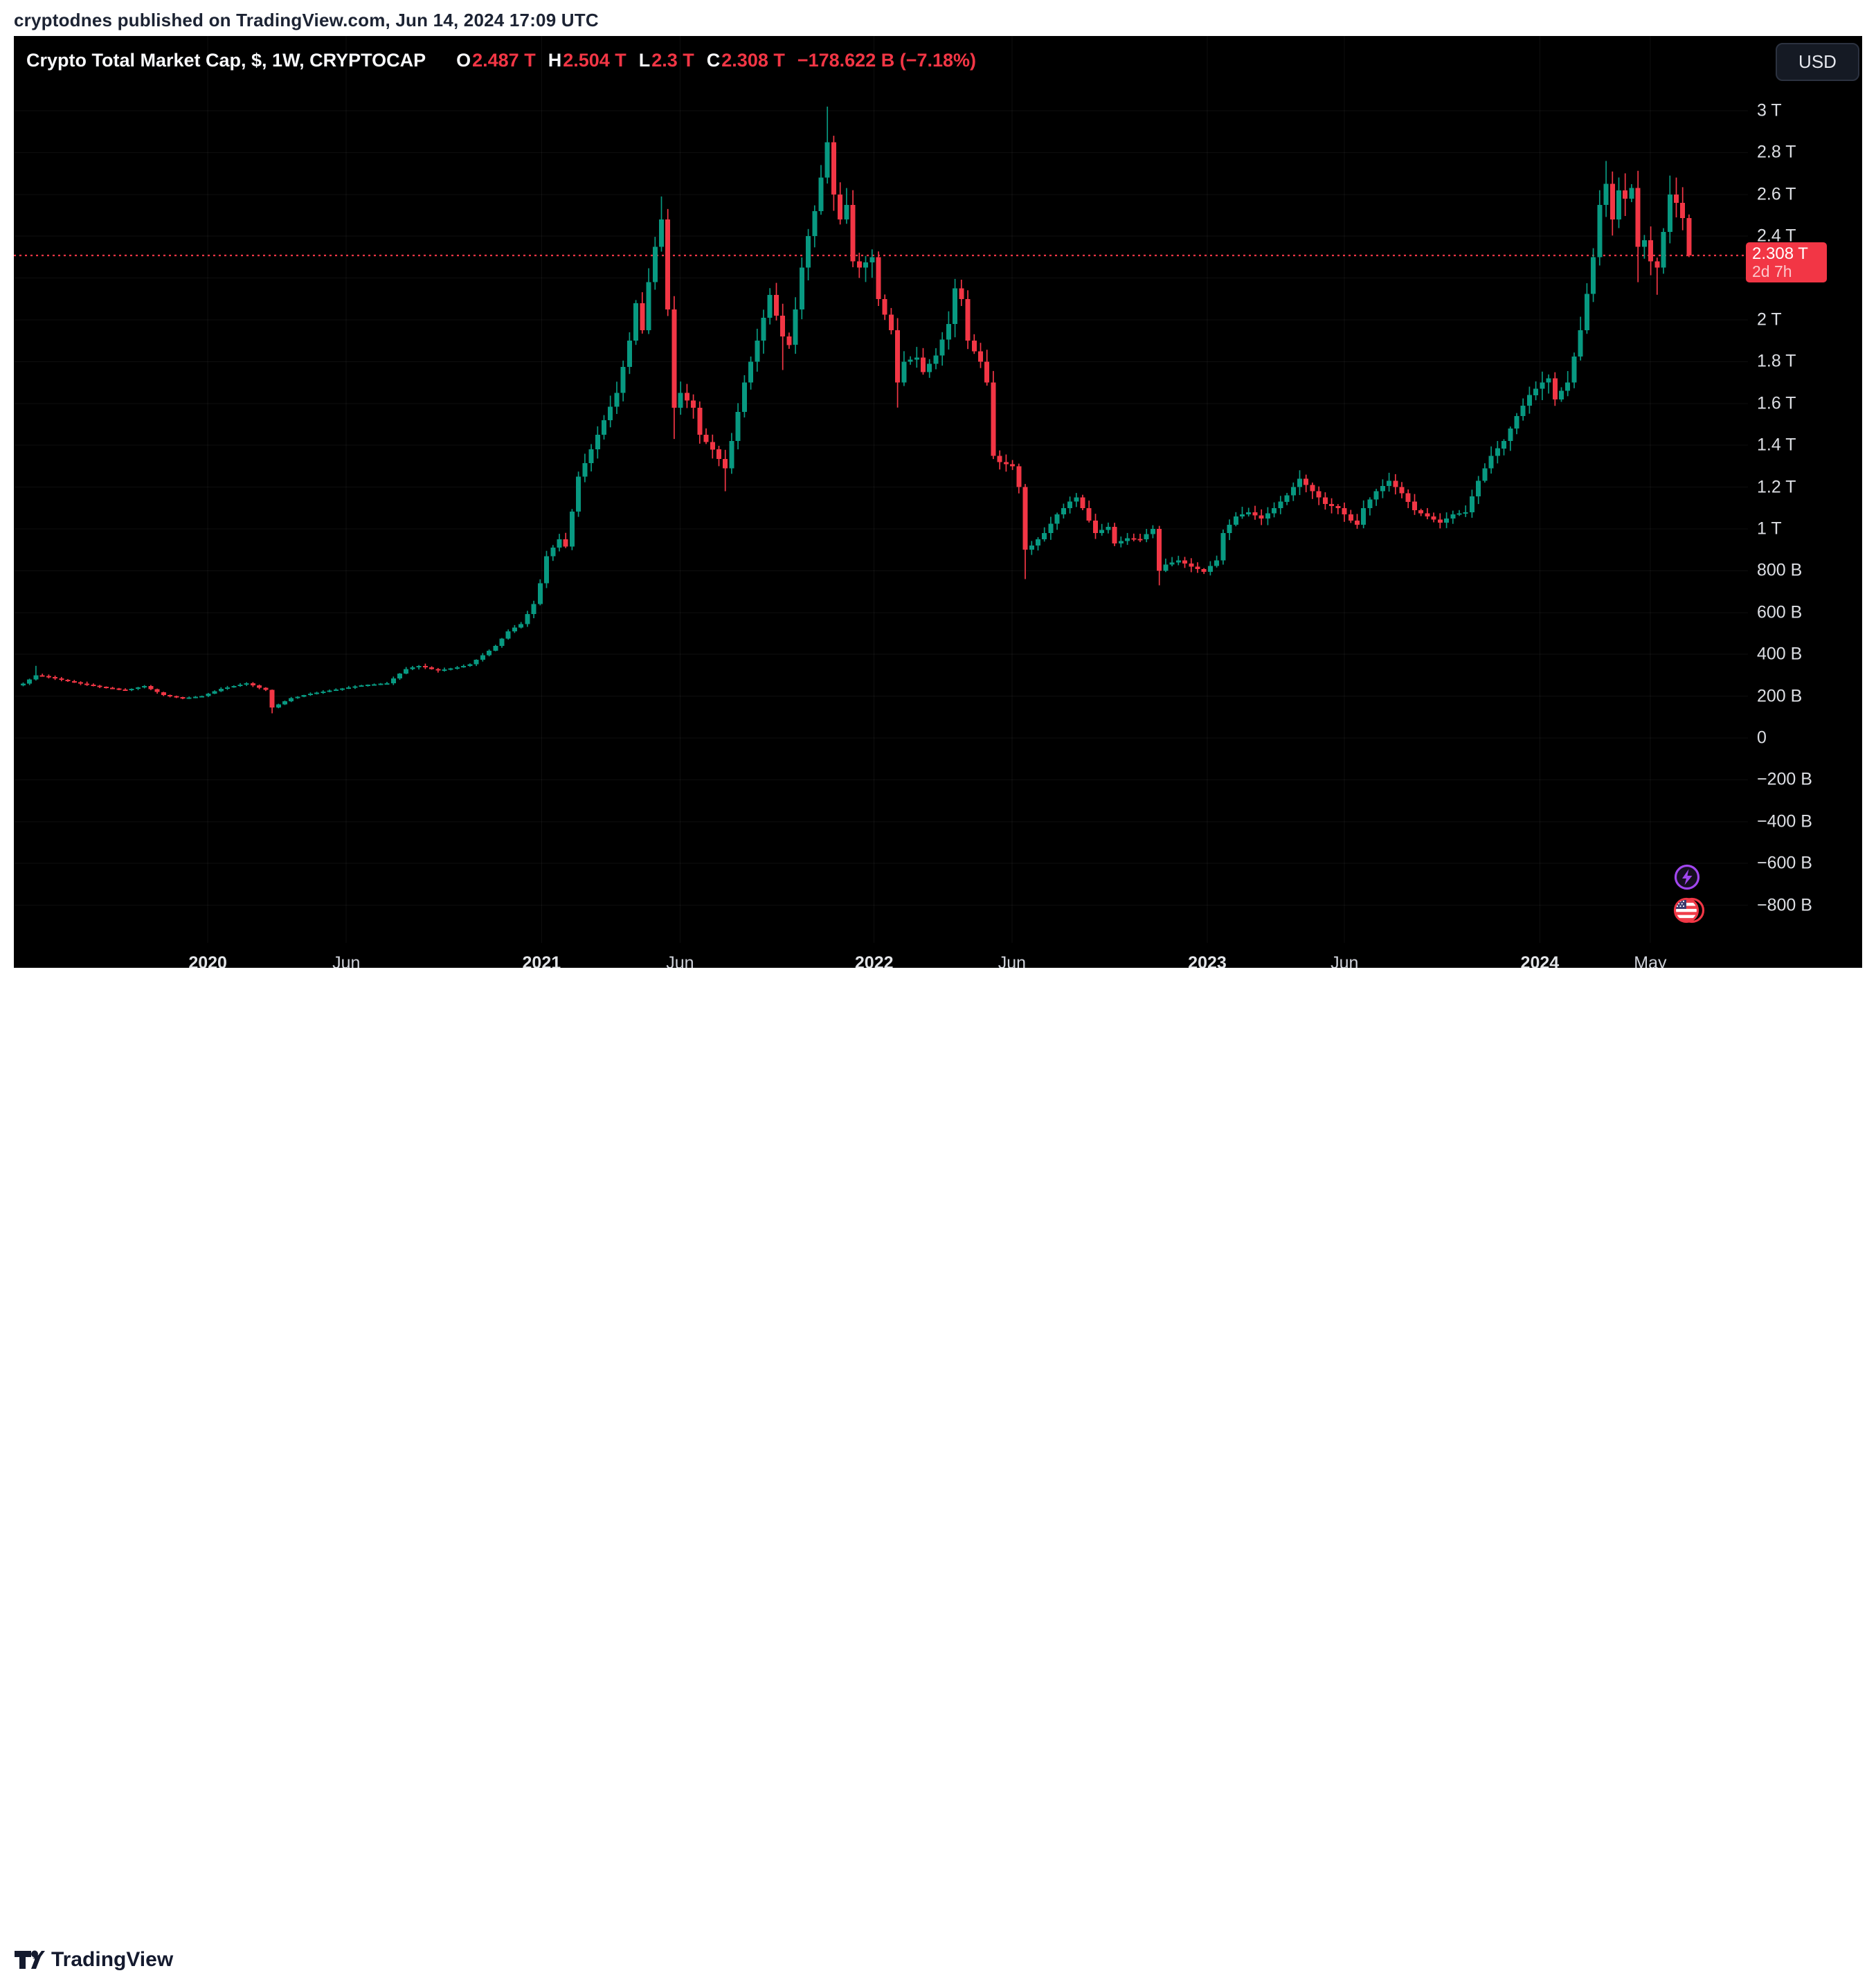 This screenshot has height=1973, width=1876. I want to click on price-tick-label: −800 B, so click(1784, 905).